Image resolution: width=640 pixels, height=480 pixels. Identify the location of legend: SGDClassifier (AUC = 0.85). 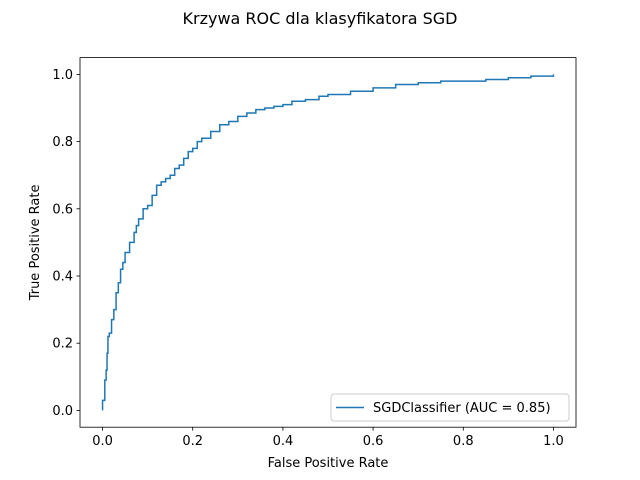
(450, 407).